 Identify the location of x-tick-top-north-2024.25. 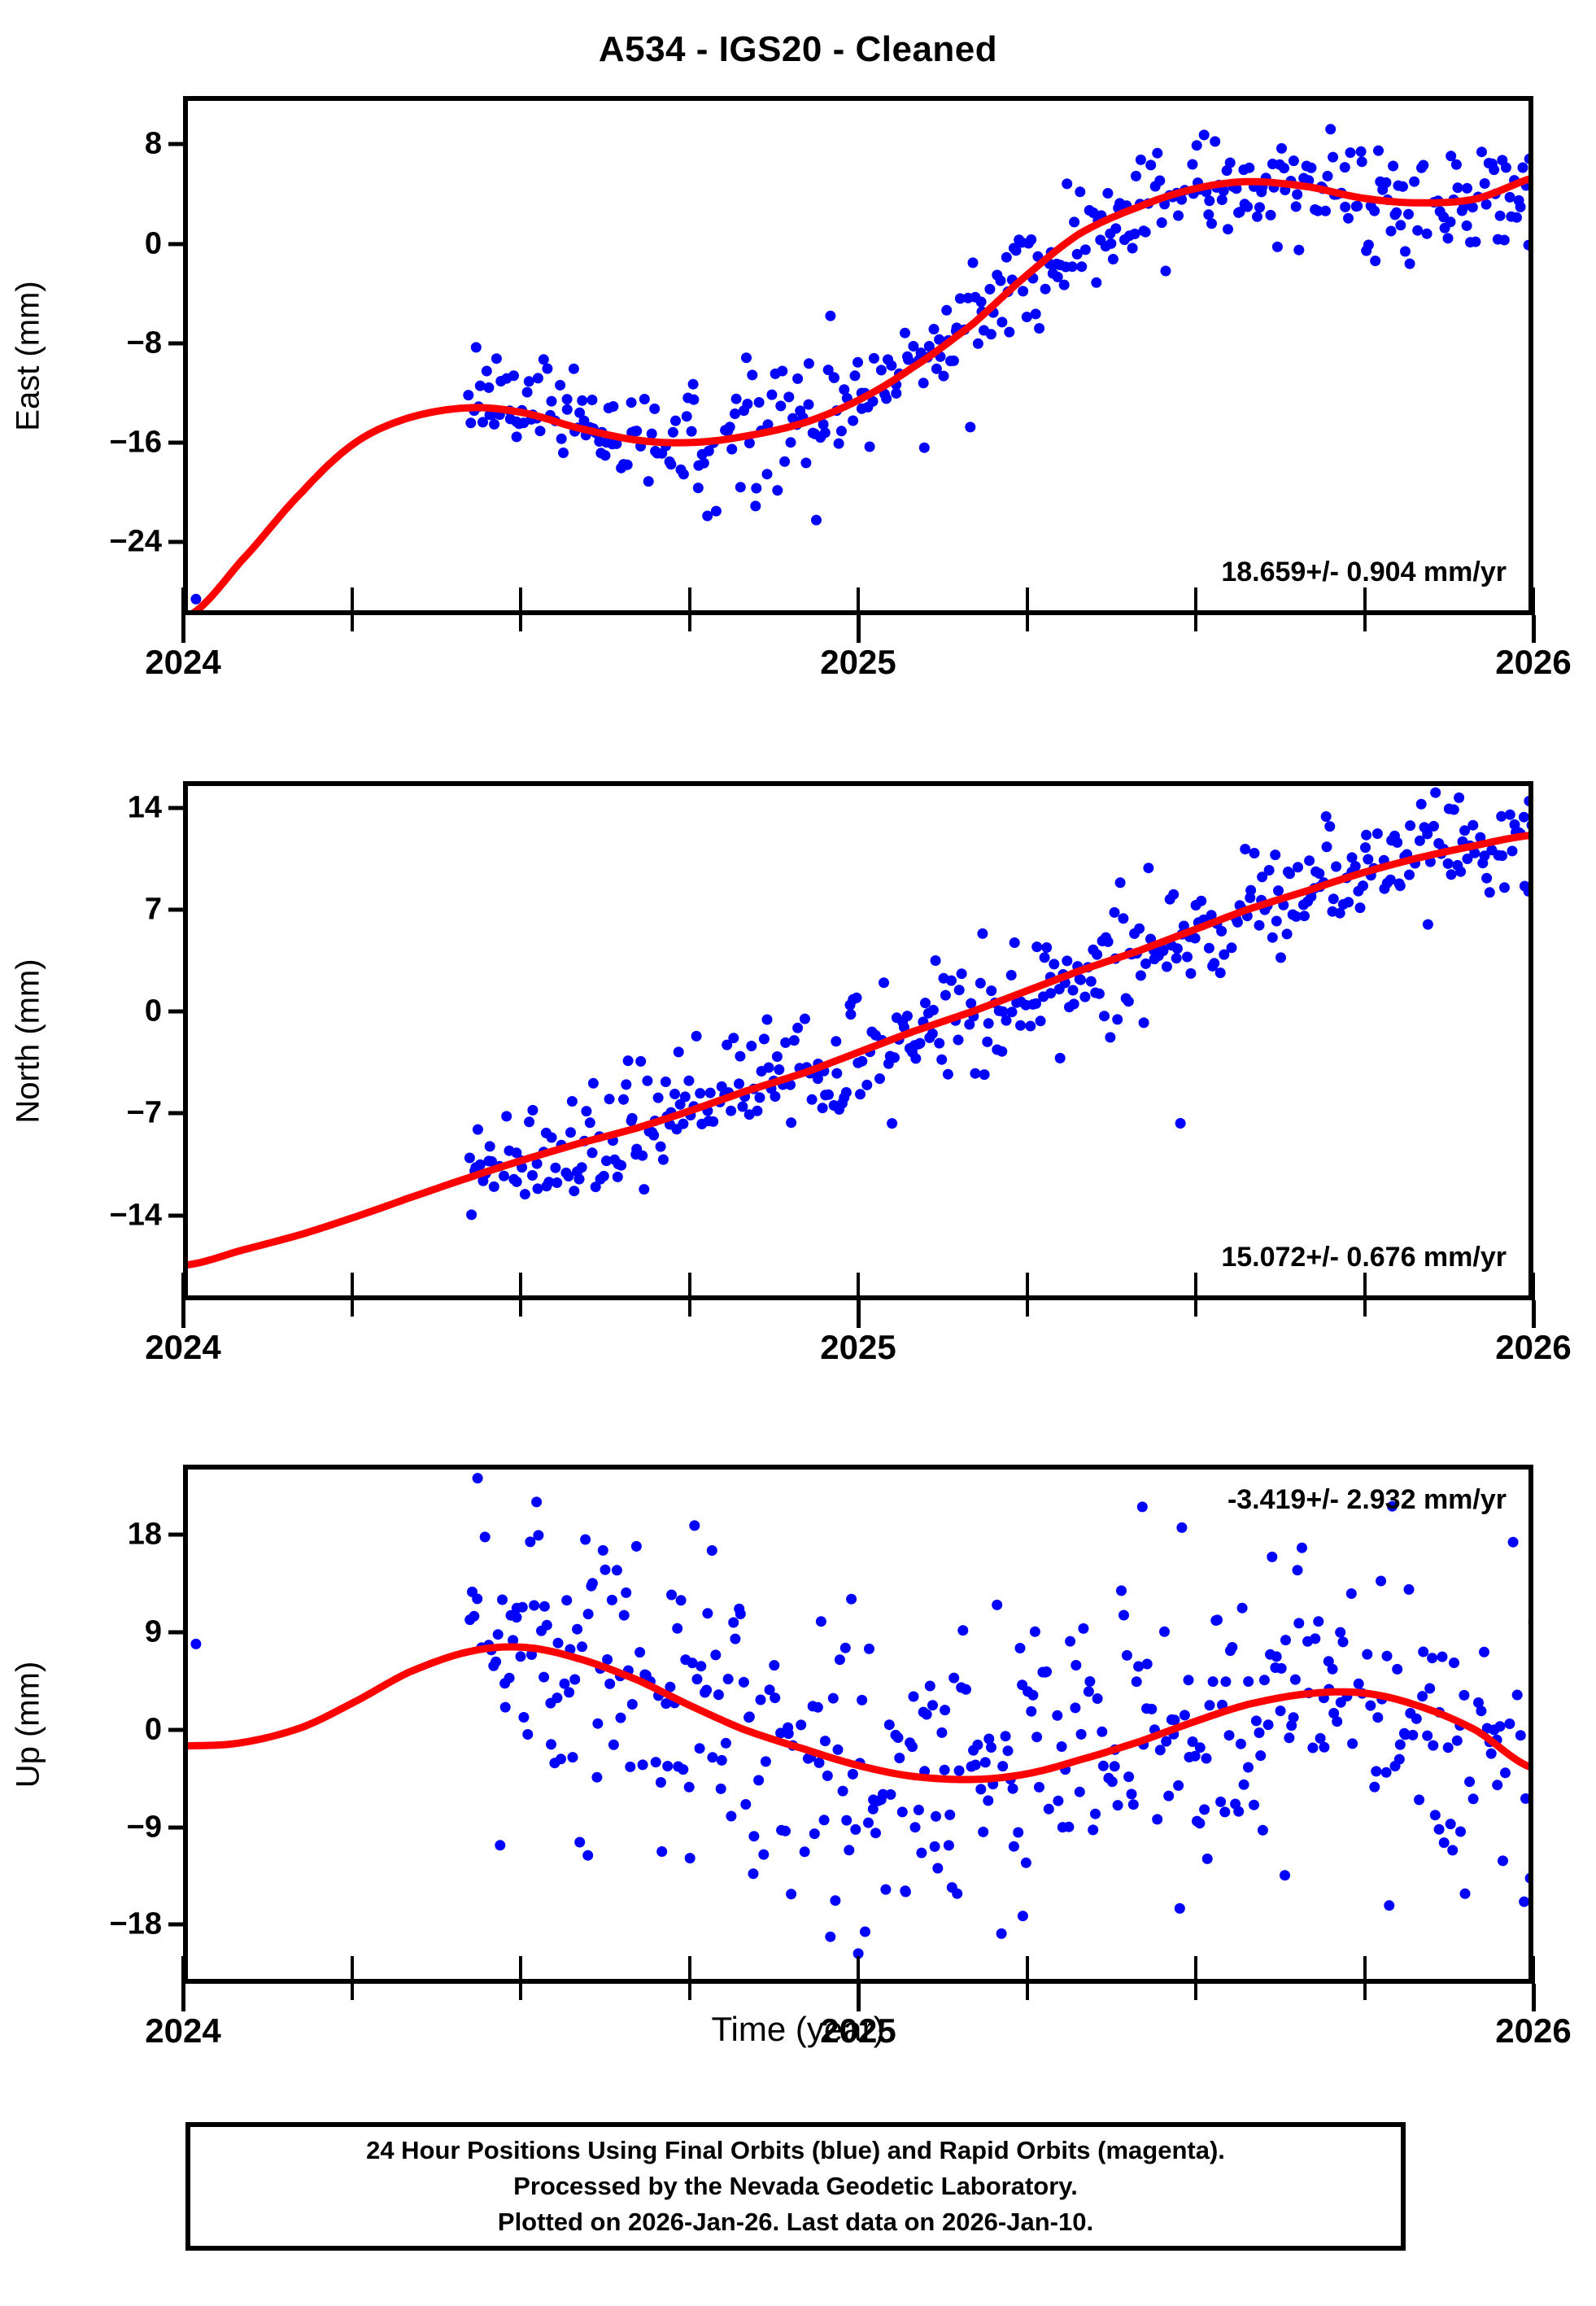
(352, 1286).